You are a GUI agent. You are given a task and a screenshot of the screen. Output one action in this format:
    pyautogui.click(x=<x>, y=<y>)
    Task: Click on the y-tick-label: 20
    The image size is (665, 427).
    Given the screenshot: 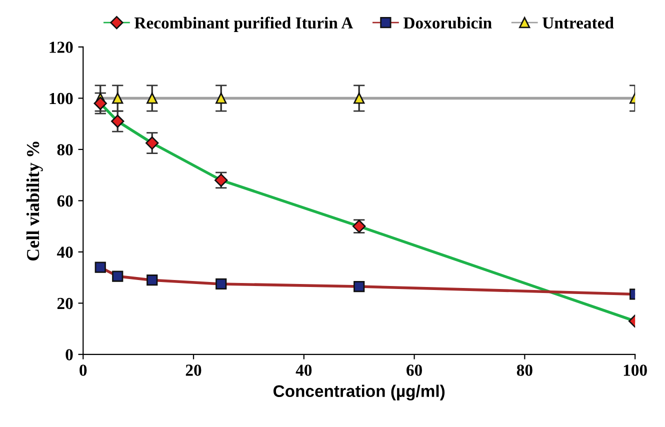 What is the action you would take?
    pyautogui.click(x=65, y=304)
    